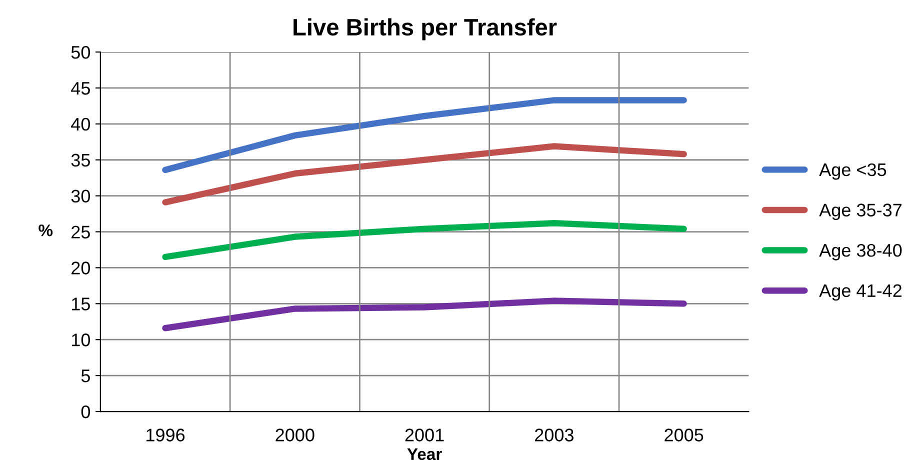  Describe the element at coordinates (81, 304) in the screenshot. I see `y-tick-label: 15` at that location.